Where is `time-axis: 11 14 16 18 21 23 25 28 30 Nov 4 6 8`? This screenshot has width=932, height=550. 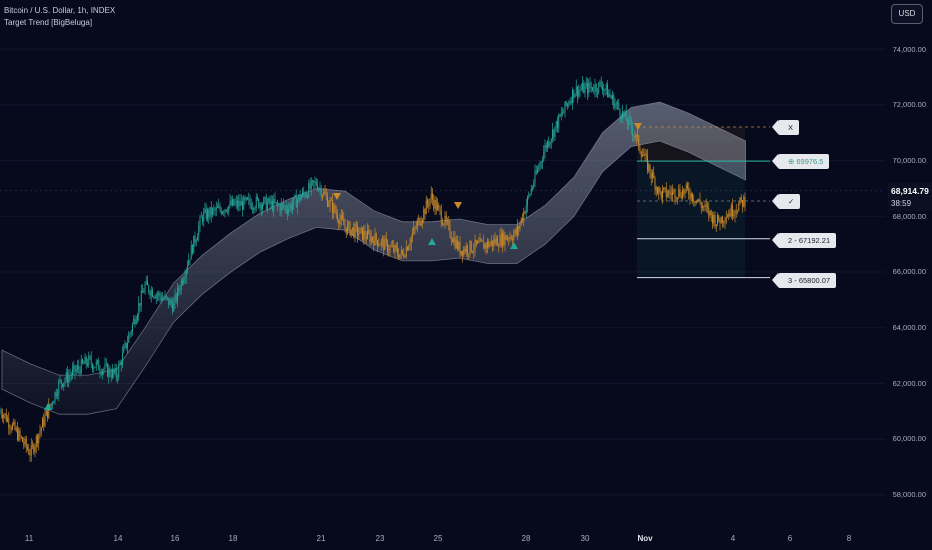 time-axis: 11 14 16 18 21 23 25 28 30 Nov 4 6 8 is located at coordinates (442, 537).